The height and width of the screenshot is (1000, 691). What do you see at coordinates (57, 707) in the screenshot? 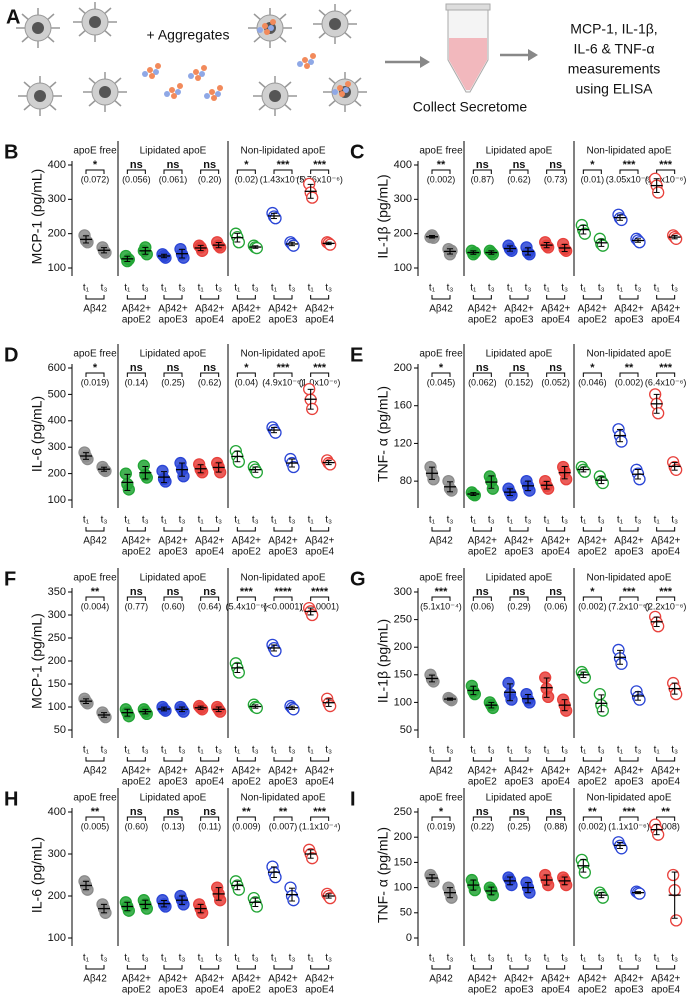
I see `y-tick-label: 100` at bounding box center [57, 707].